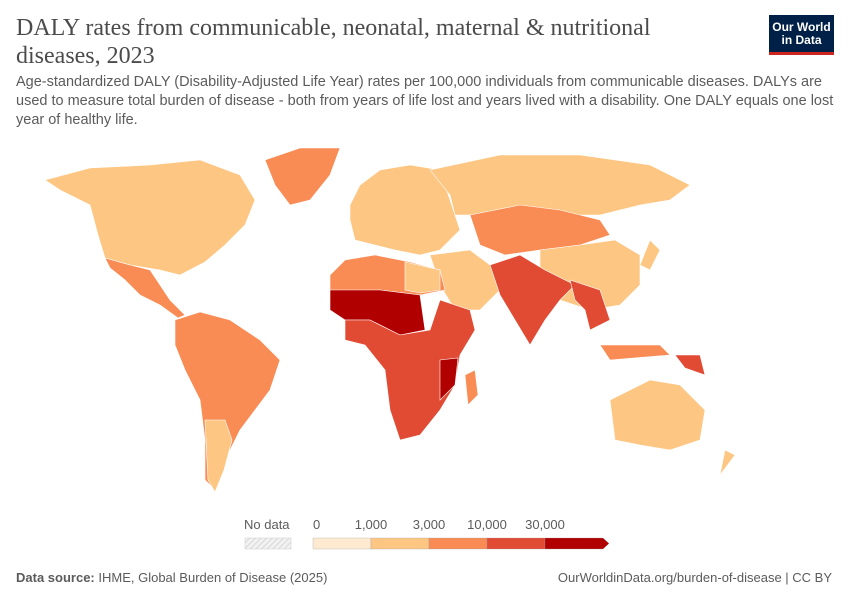 The image size is (850, 600). Describe the element at coordinates (429, 524) in the screenshot. I see `legend-tick-label: 3,000` at that location.